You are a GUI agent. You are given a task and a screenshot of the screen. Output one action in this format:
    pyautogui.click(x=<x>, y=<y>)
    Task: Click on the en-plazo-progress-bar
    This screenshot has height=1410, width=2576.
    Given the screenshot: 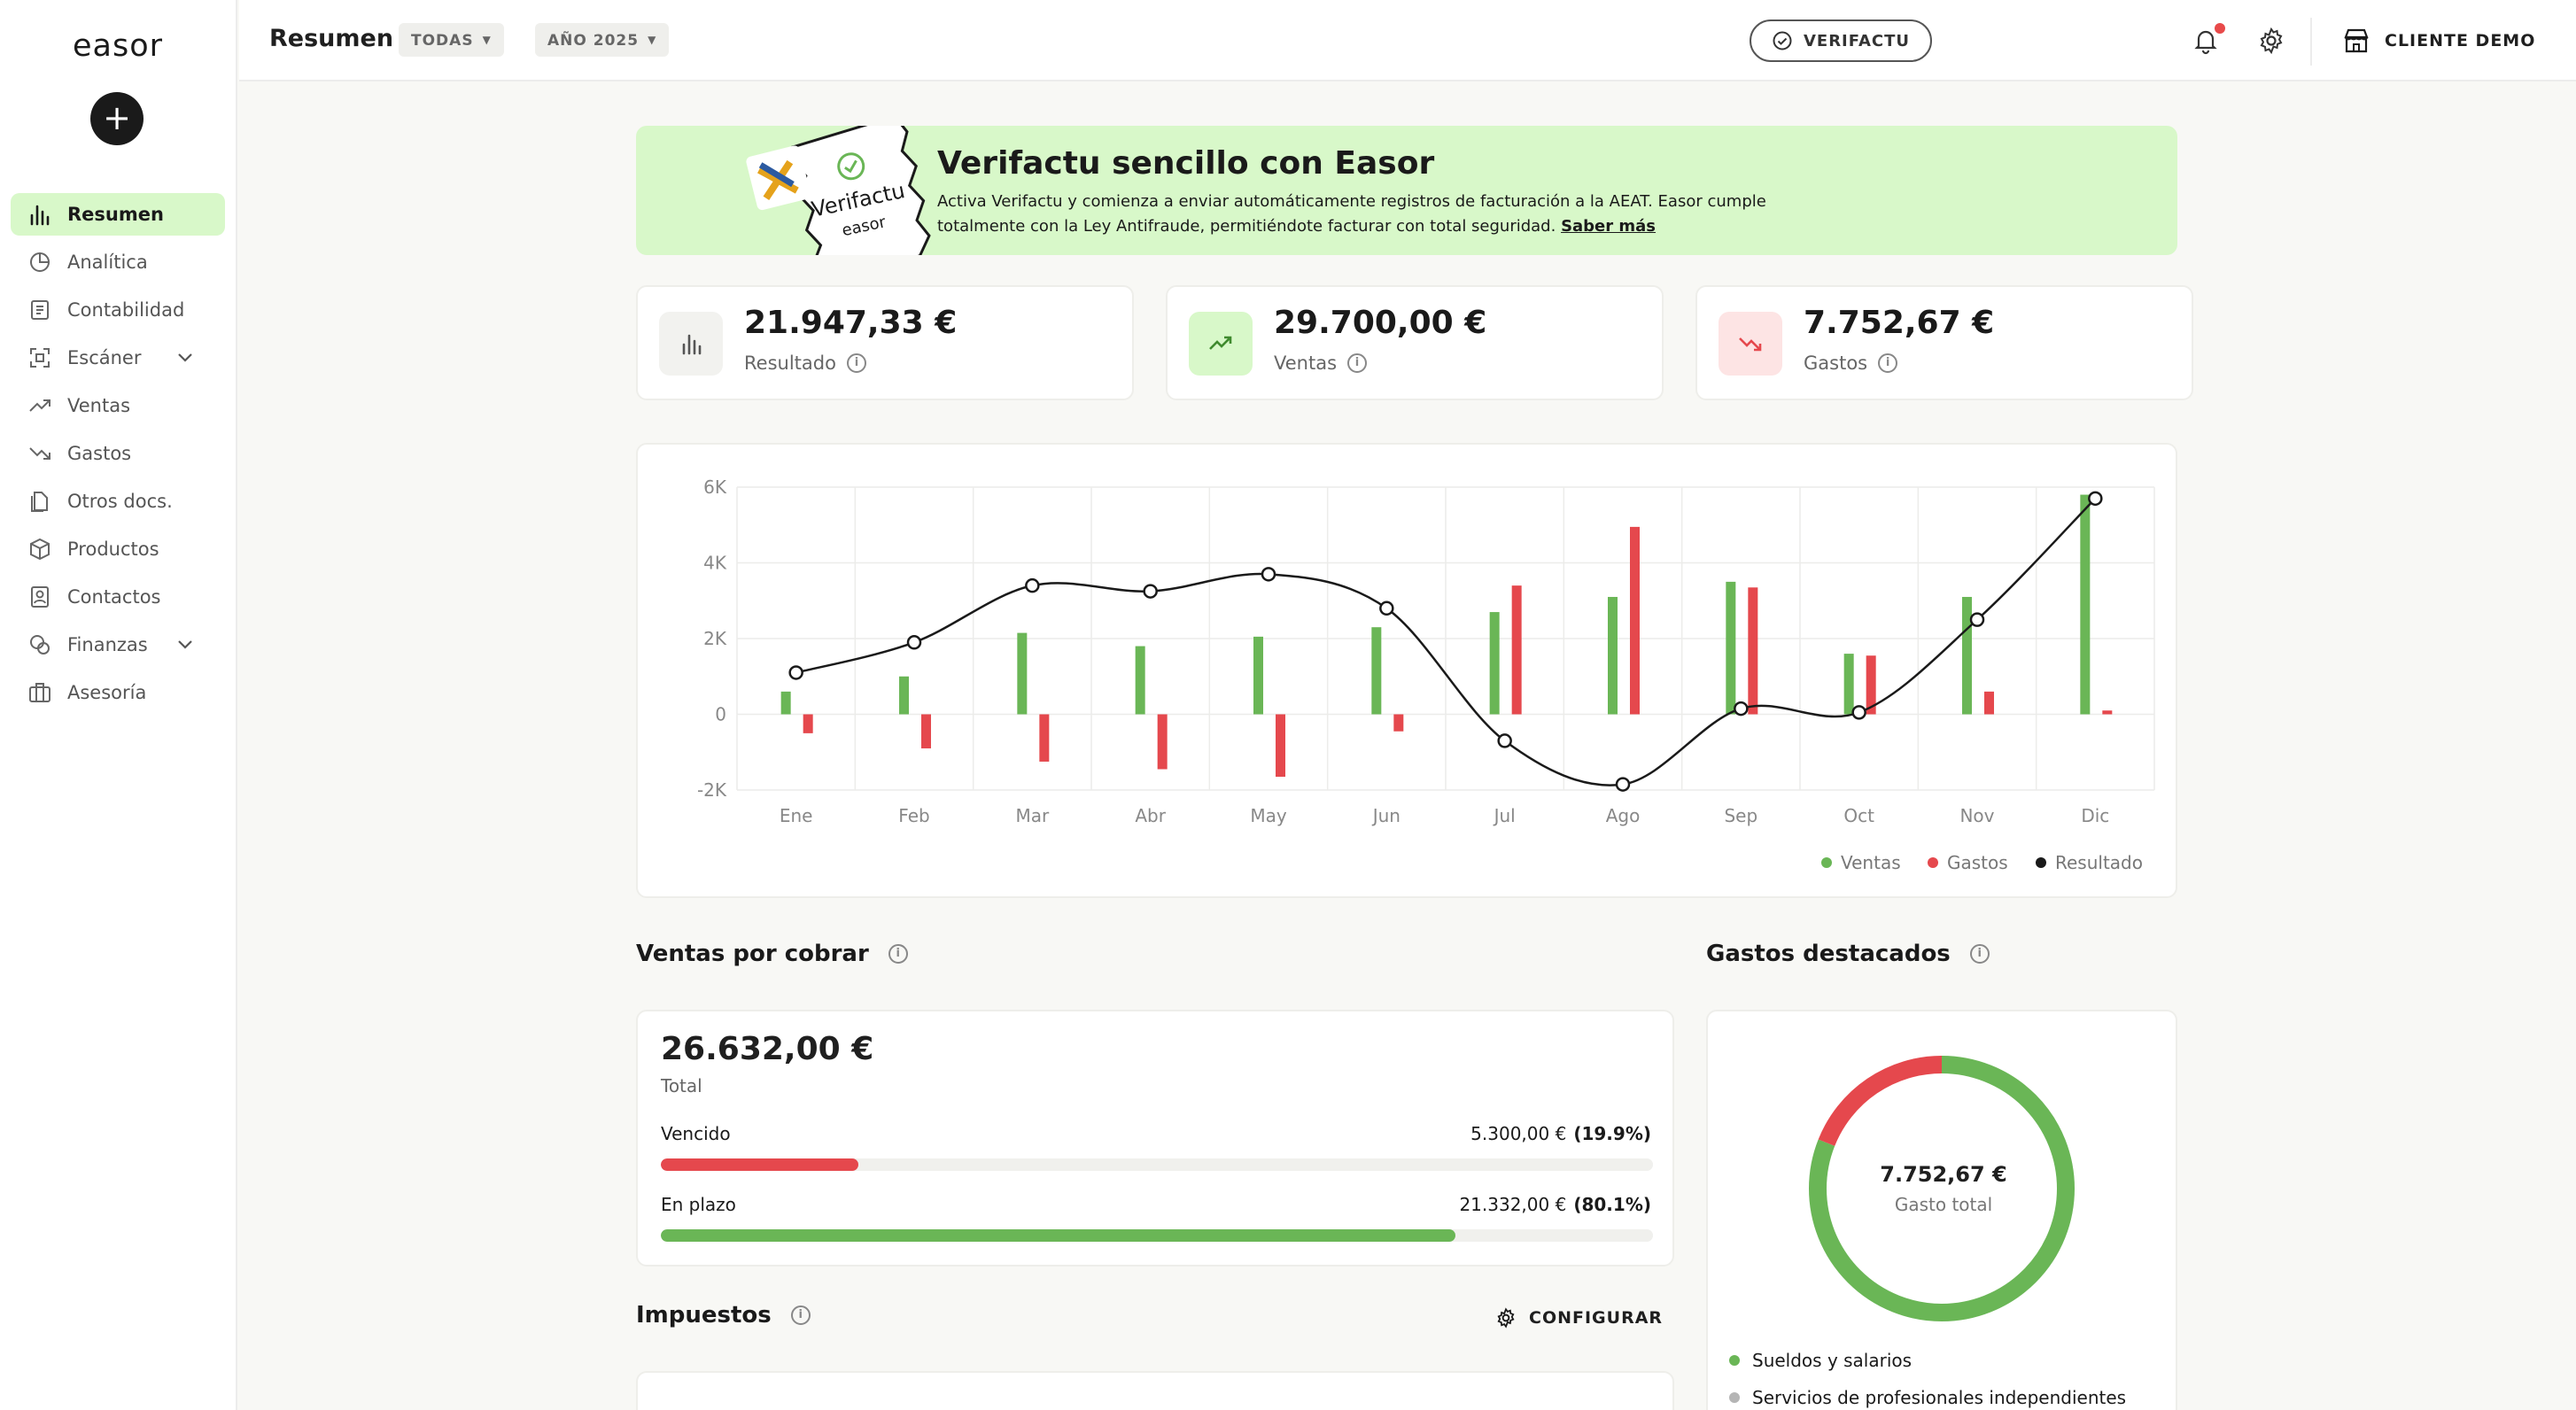 What is the action you would take?
    pyautogui.click(x=1157, y=1235)
    